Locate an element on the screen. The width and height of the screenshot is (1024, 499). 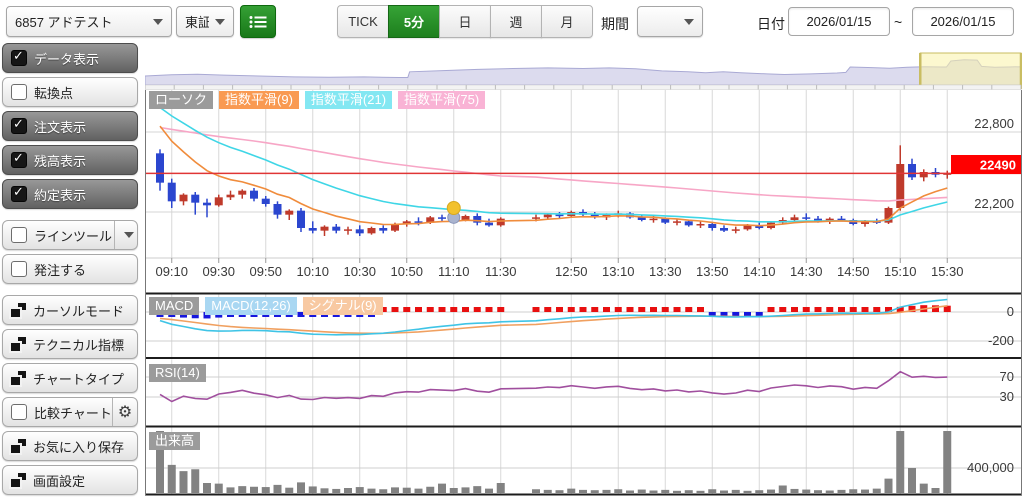
save-favorite-button: お気に入り保存 is located at coordinates (70, 446).